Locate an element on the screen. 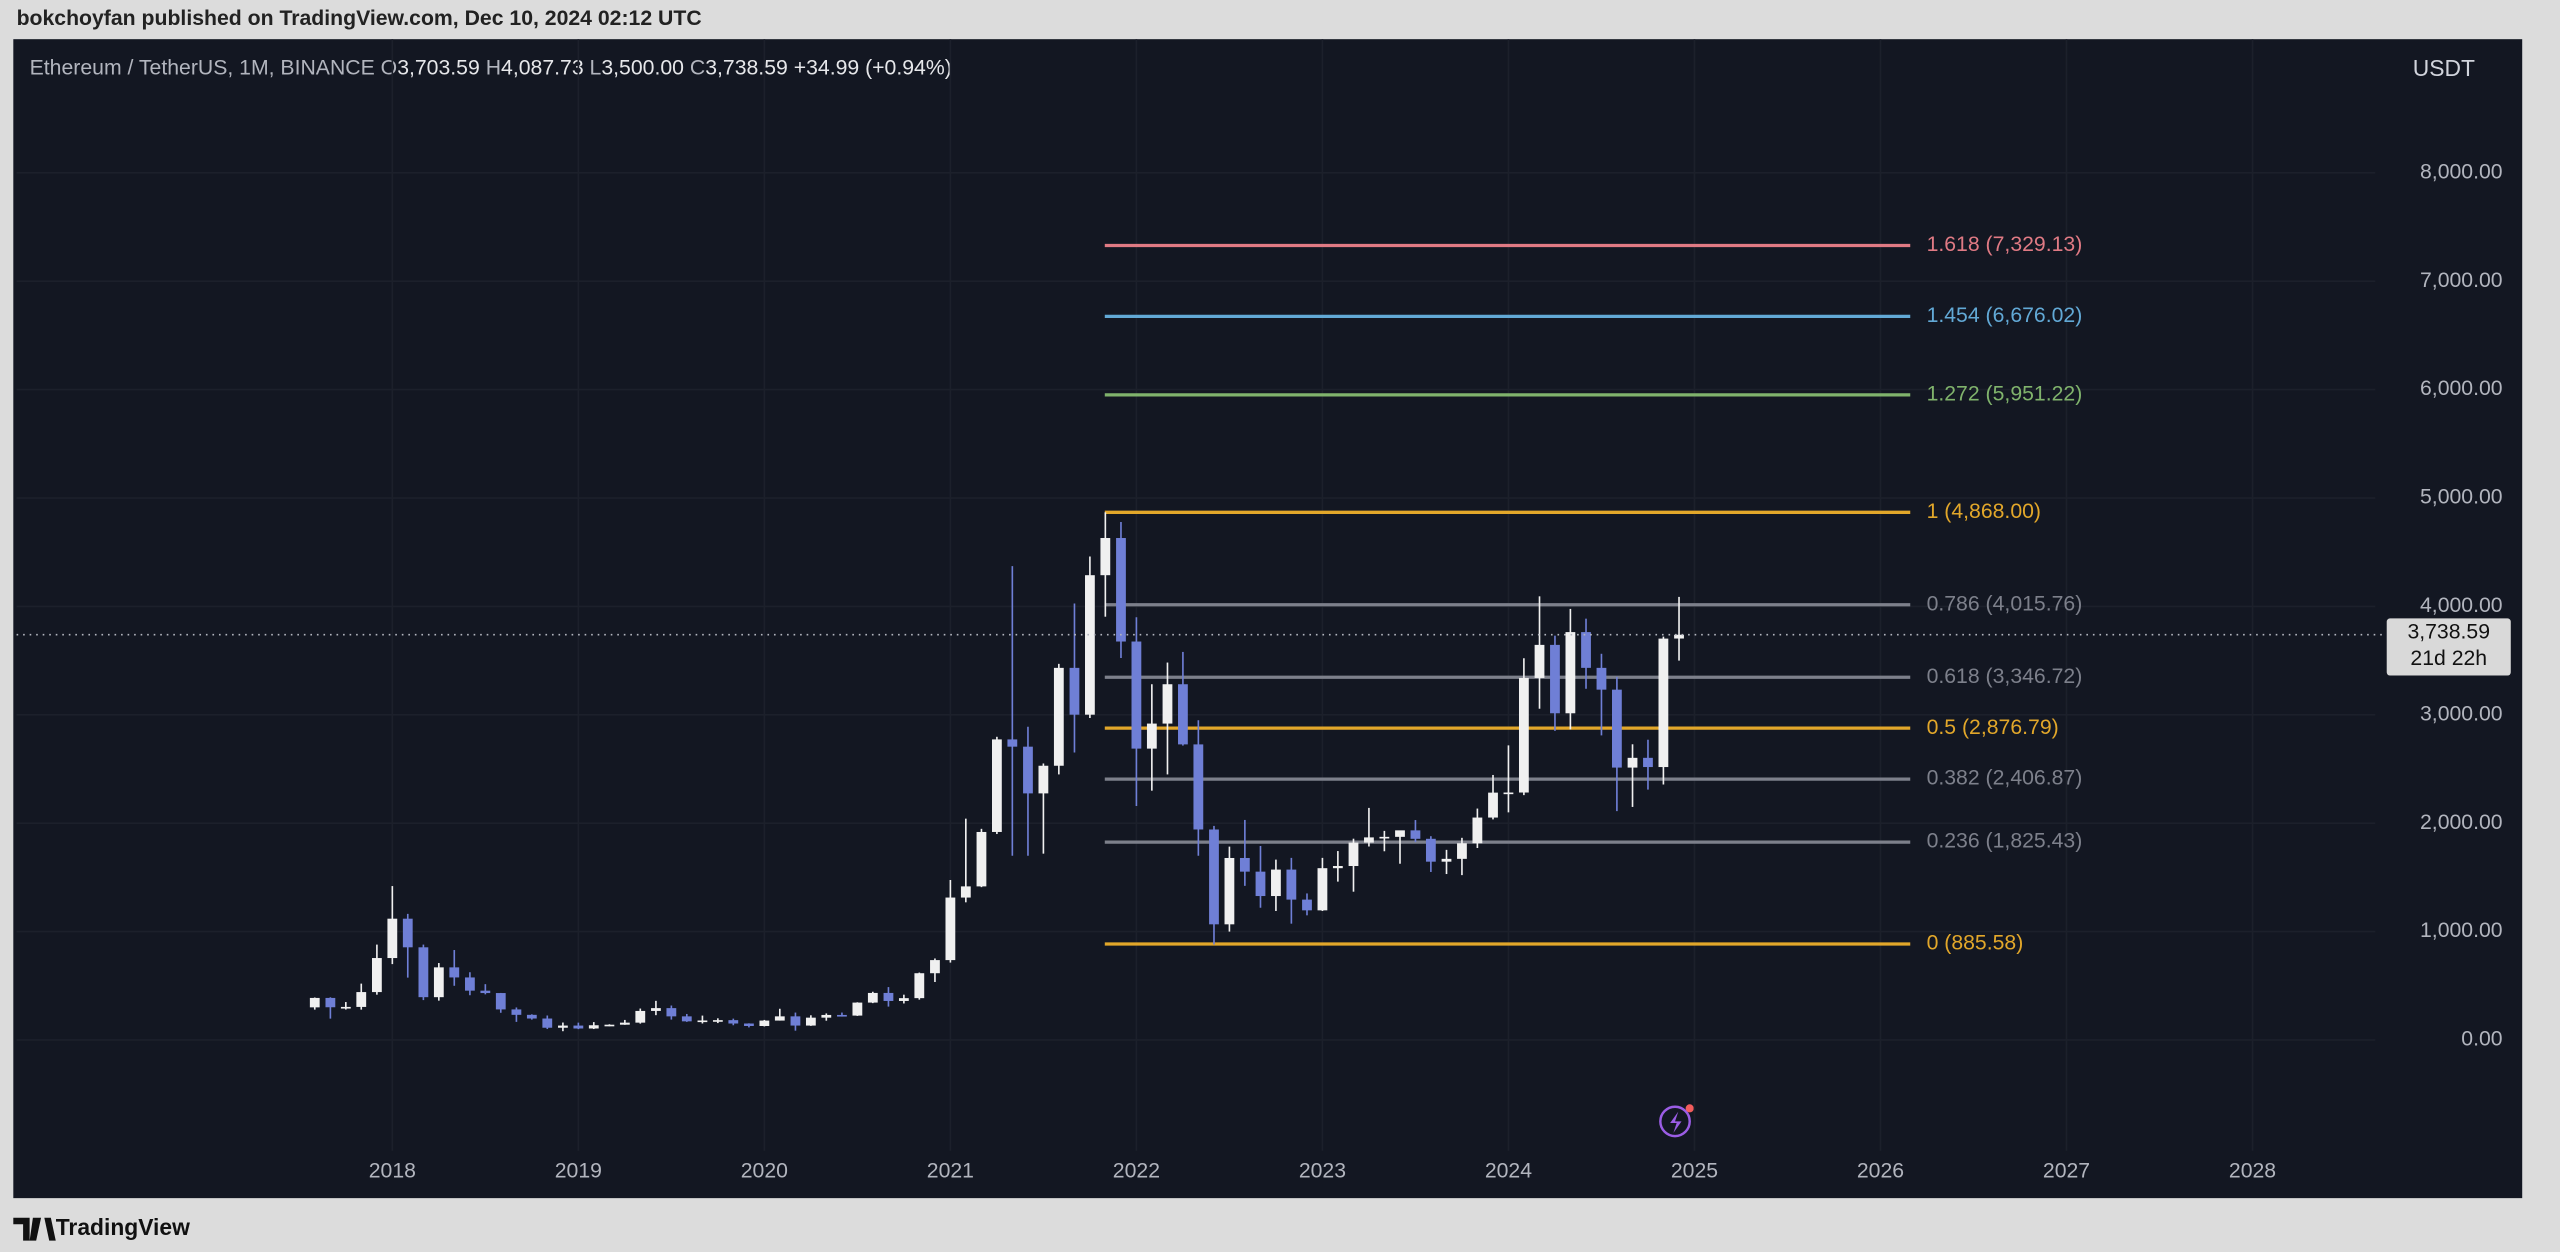  x-tick-label: 2028 is located at coordinates (2252, 1171).